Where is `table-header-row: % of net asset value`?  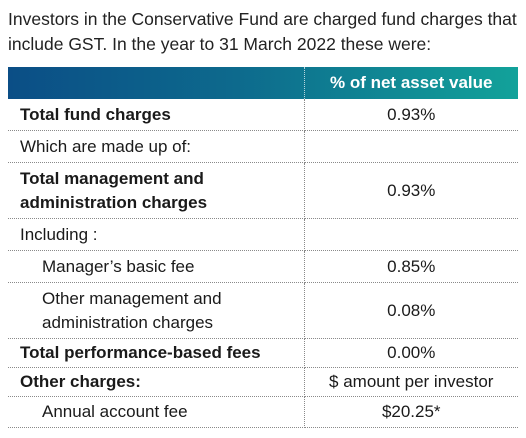
table-header-row: % of net asset value is located at coordinates (263, 83).